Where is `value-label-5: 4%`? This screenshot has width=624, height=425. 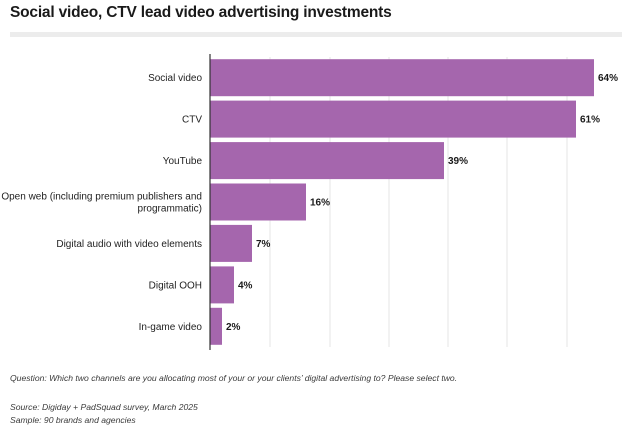
value-label-5: 4% is located at coordinates (245, 285).